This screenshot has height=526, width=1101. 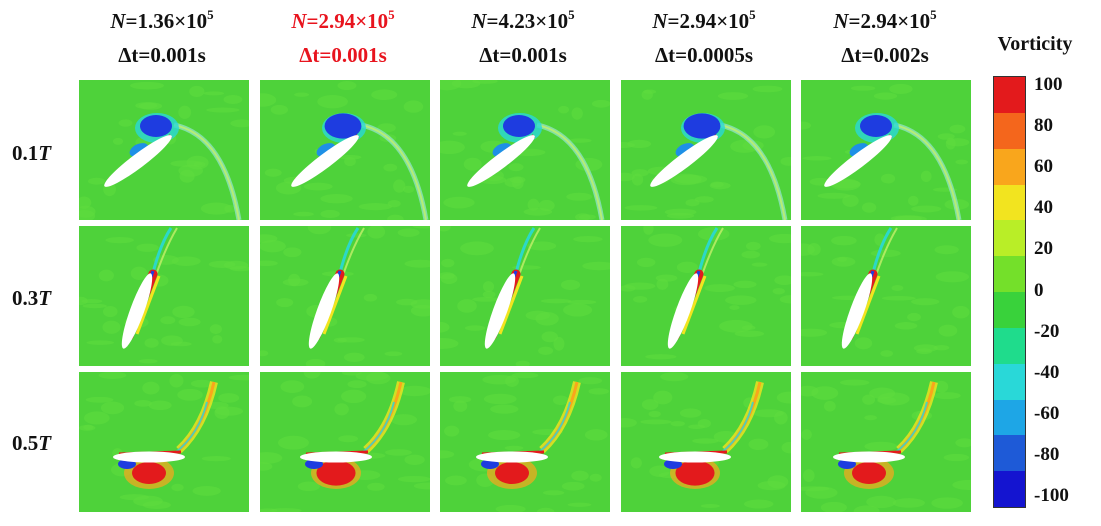 What do you see at coordinates (1047, 372) in the screenshot?
I see `colorbar-tick-label: -40` at bounding box center [1047, 372].